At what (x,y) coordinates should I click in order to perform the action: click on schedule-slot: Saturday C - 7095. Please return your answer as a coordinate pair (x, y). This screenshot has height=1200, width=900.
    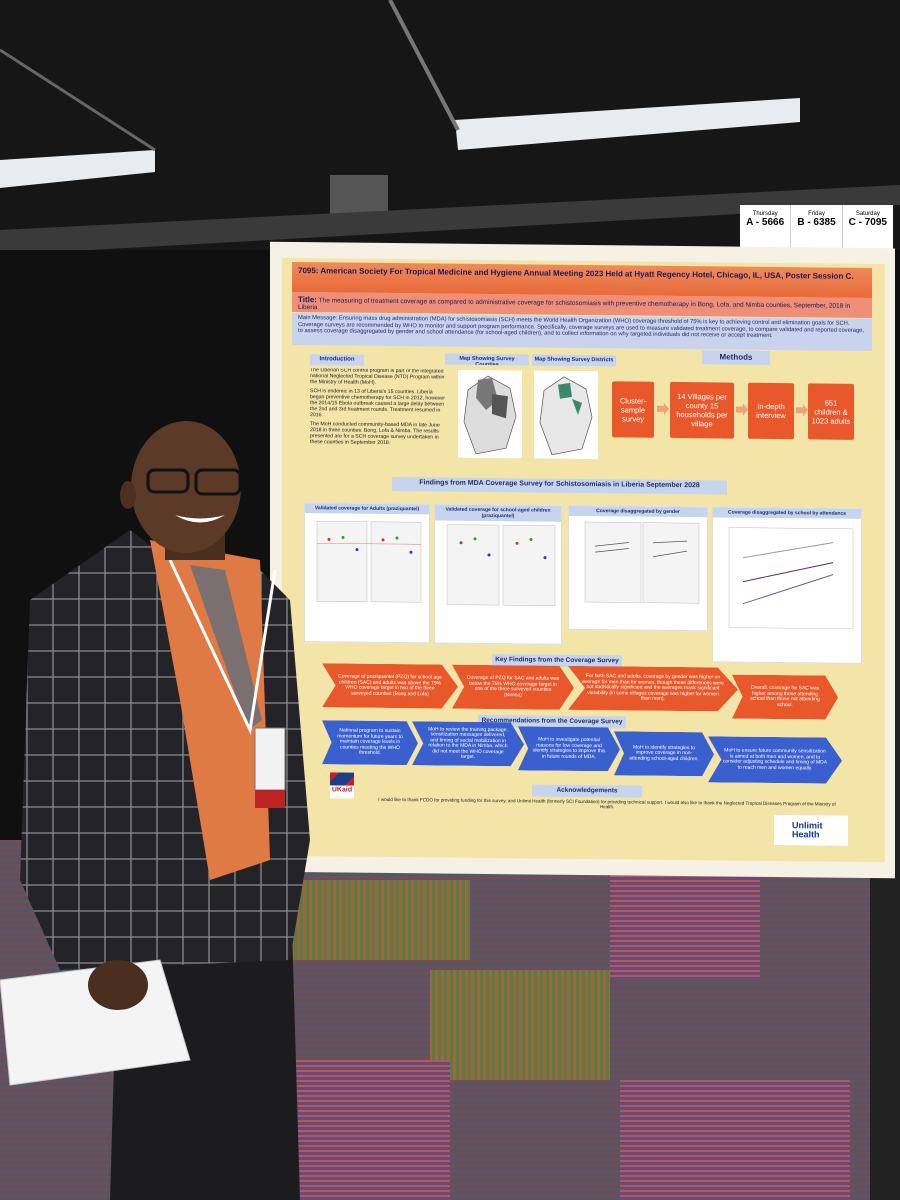
    Looking at the image, I should click on (868, 234).